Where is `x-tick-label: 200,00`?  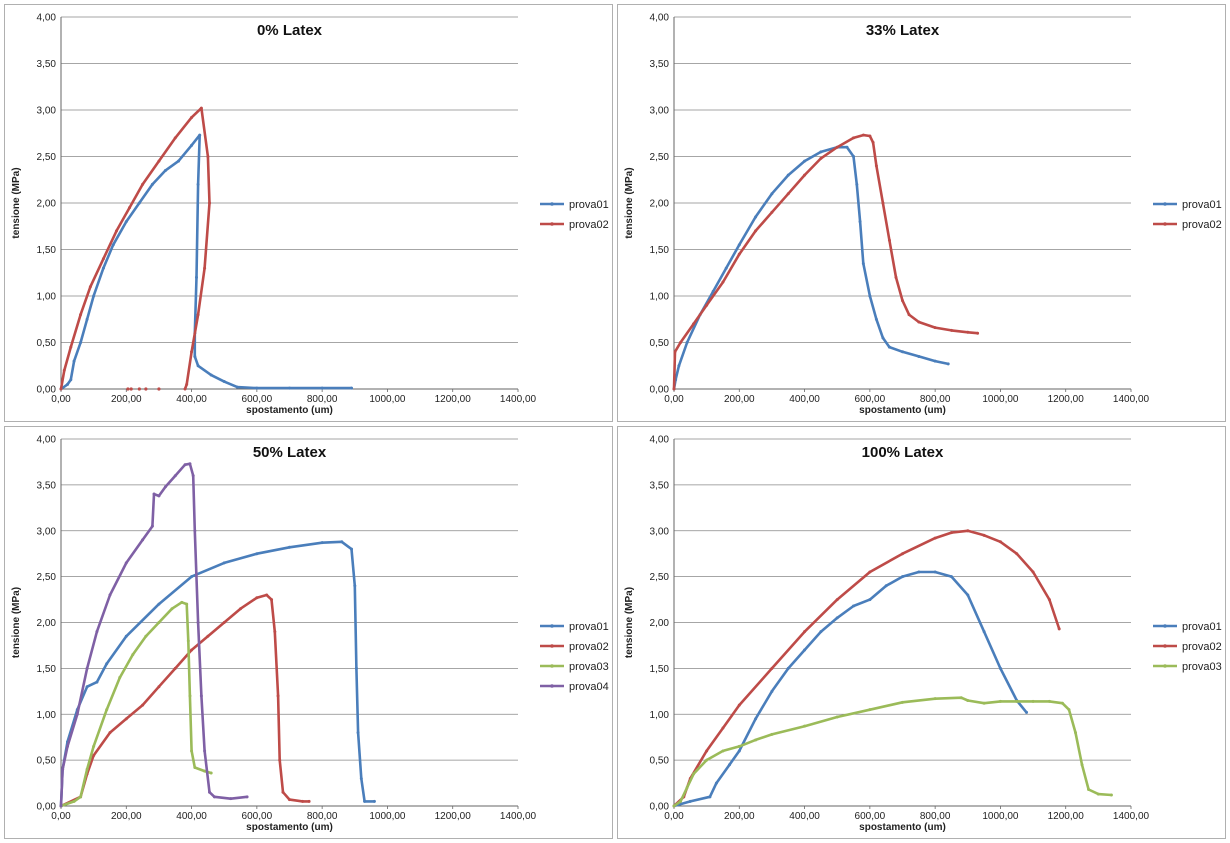 x-tick-label: 200,00 is located at coordinates (739, 399).